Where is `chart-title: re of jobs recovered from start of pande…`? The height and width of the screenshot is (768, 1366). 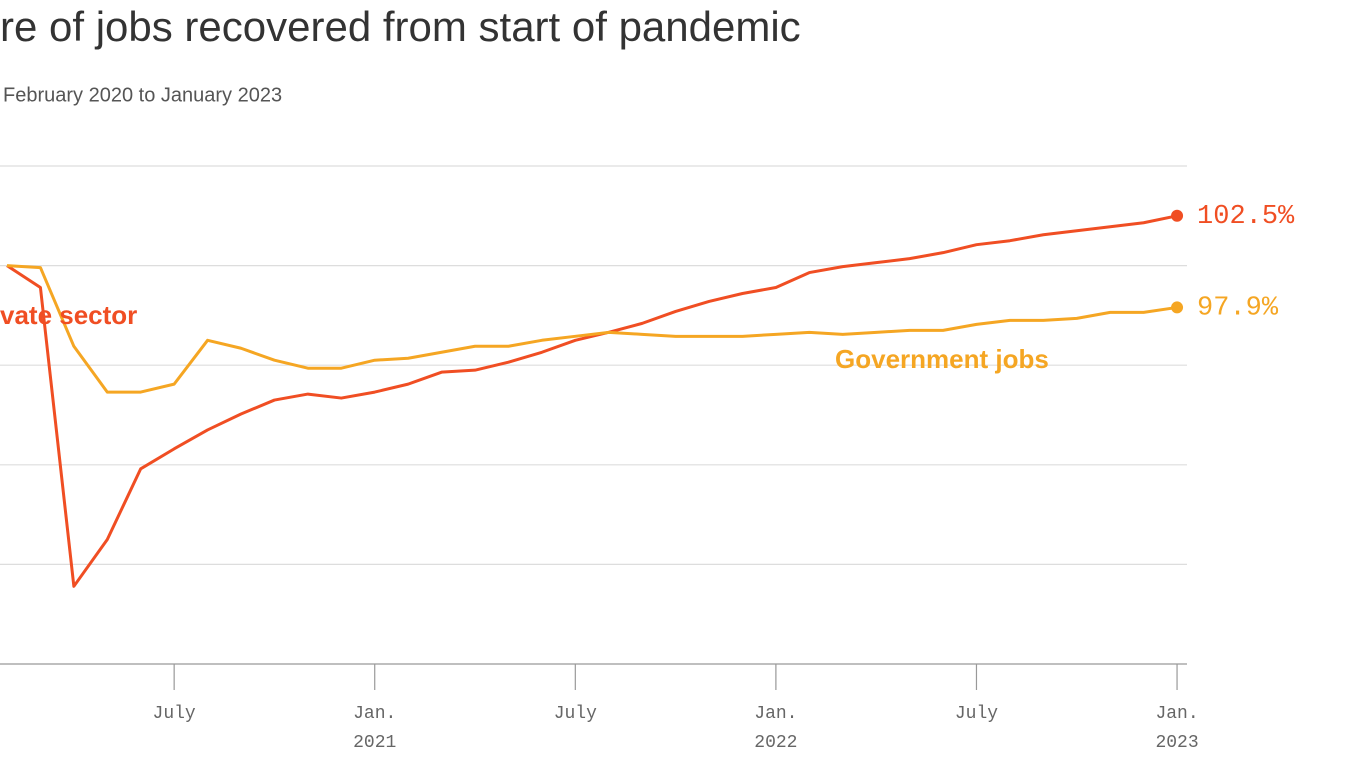 chart-title: re of jobs recovered from start of pande… is located at coordinates (400, 26).